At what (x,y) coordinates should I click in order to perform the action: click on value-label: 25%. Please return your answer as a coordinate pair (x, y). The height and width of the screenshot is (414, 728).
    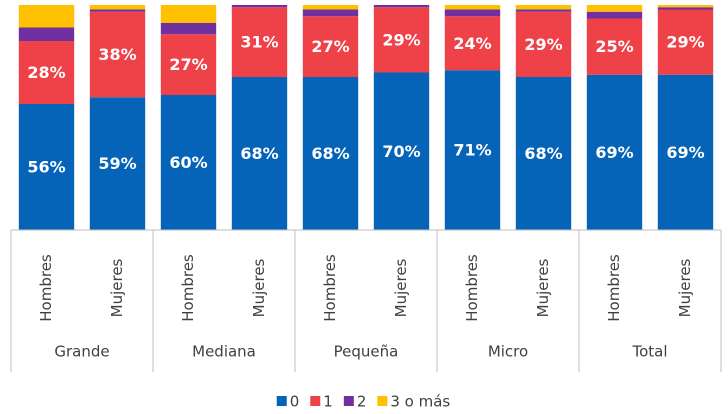
    Looking at the image, I should click on (614, 46).